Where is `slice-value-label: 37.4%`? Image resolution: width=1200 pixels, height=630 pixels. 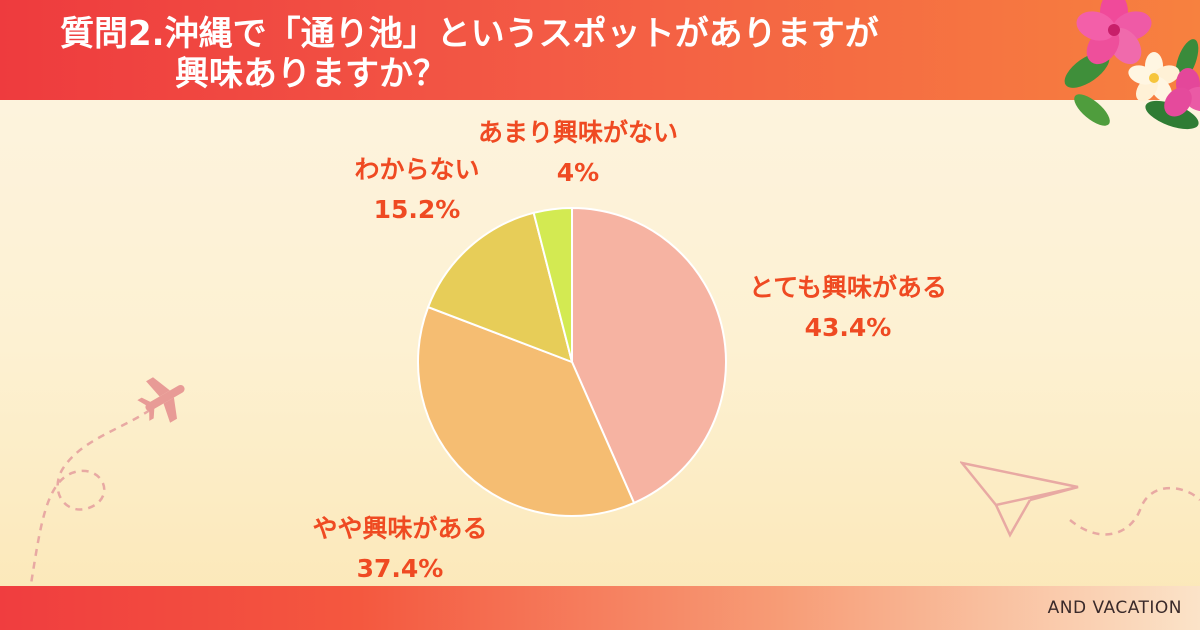 slice-value-label: 37.4% is located at coordinates (400, 568).